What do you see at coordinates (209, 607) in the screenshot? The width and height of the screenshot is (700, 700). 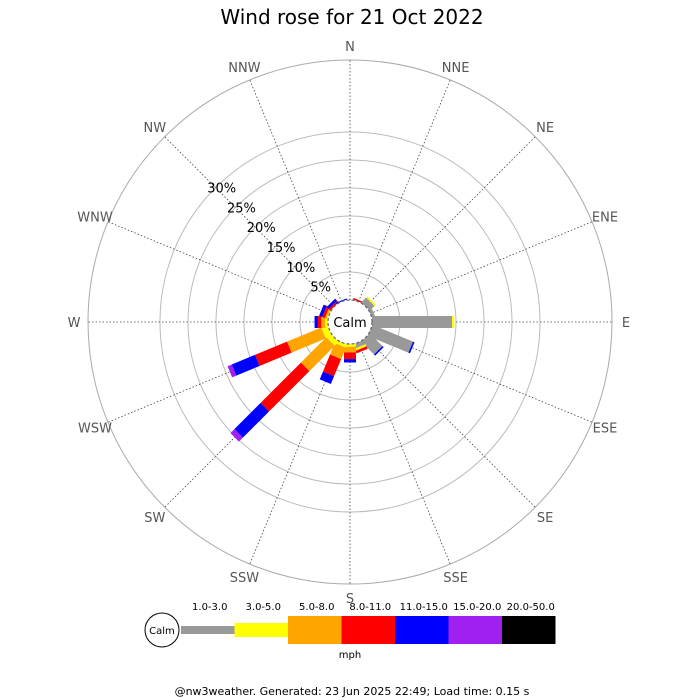 I see `legend-bin-label: 1.0-3.0` at bounding box center [209, 607].